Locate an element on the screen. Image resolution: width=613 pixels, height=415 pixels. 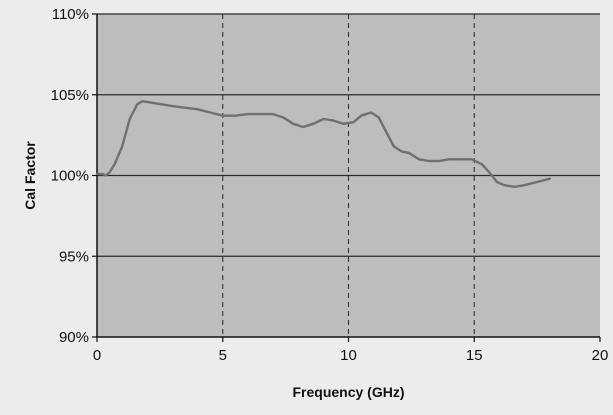
x-tick-label: 5 is located at coordinates (223, 355).